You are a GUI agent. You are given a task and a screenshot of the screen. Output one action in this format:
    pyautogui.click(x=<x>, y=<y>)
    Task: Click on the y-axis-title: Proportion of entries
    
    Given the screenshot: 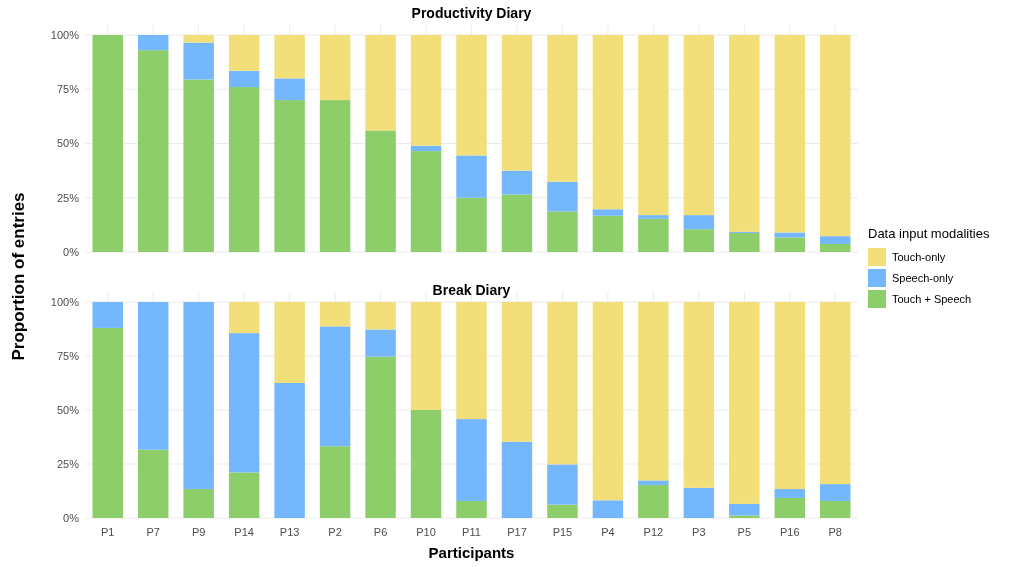 What is the action you would take?
    pyautogui.click(x=18, y=276)
    